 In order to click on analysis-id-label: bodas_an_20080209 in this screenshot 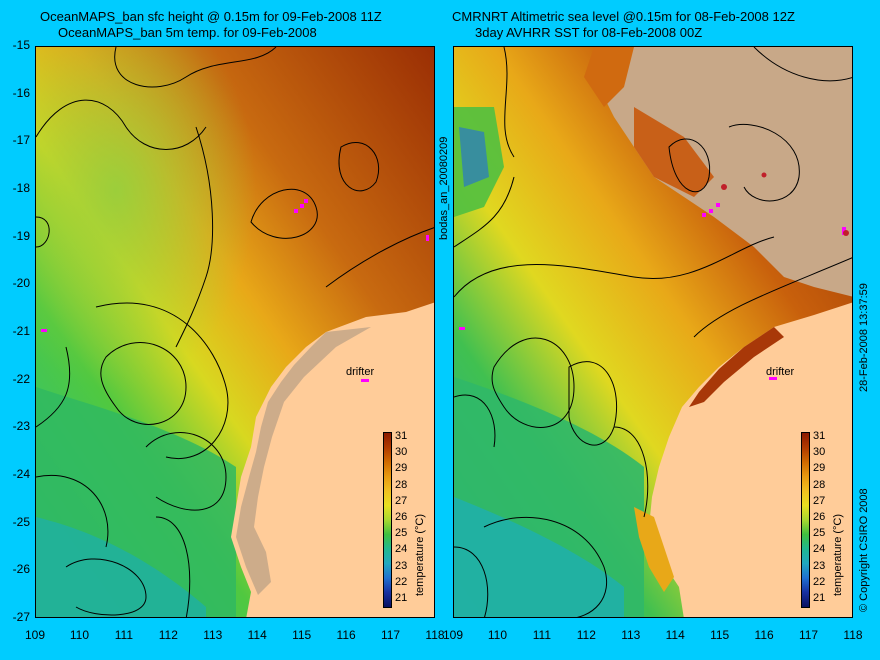, I will do `click(444, 188)`.